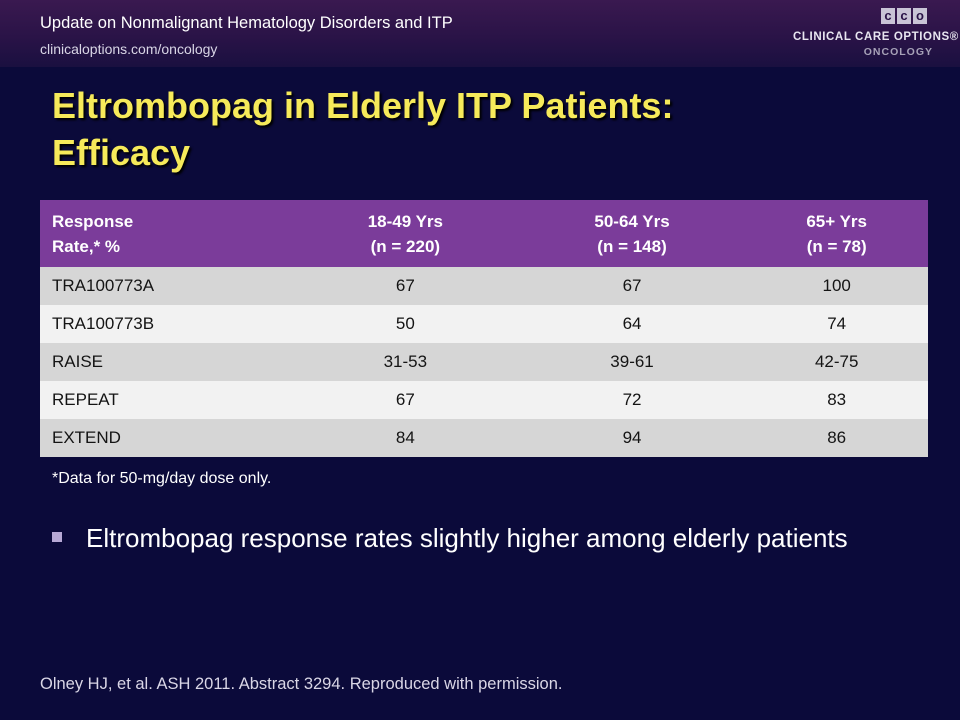  What do you see at coordinates (836, 286) in the screenshot?
I see `table-cell: 100` at bounding box center [836, 286].